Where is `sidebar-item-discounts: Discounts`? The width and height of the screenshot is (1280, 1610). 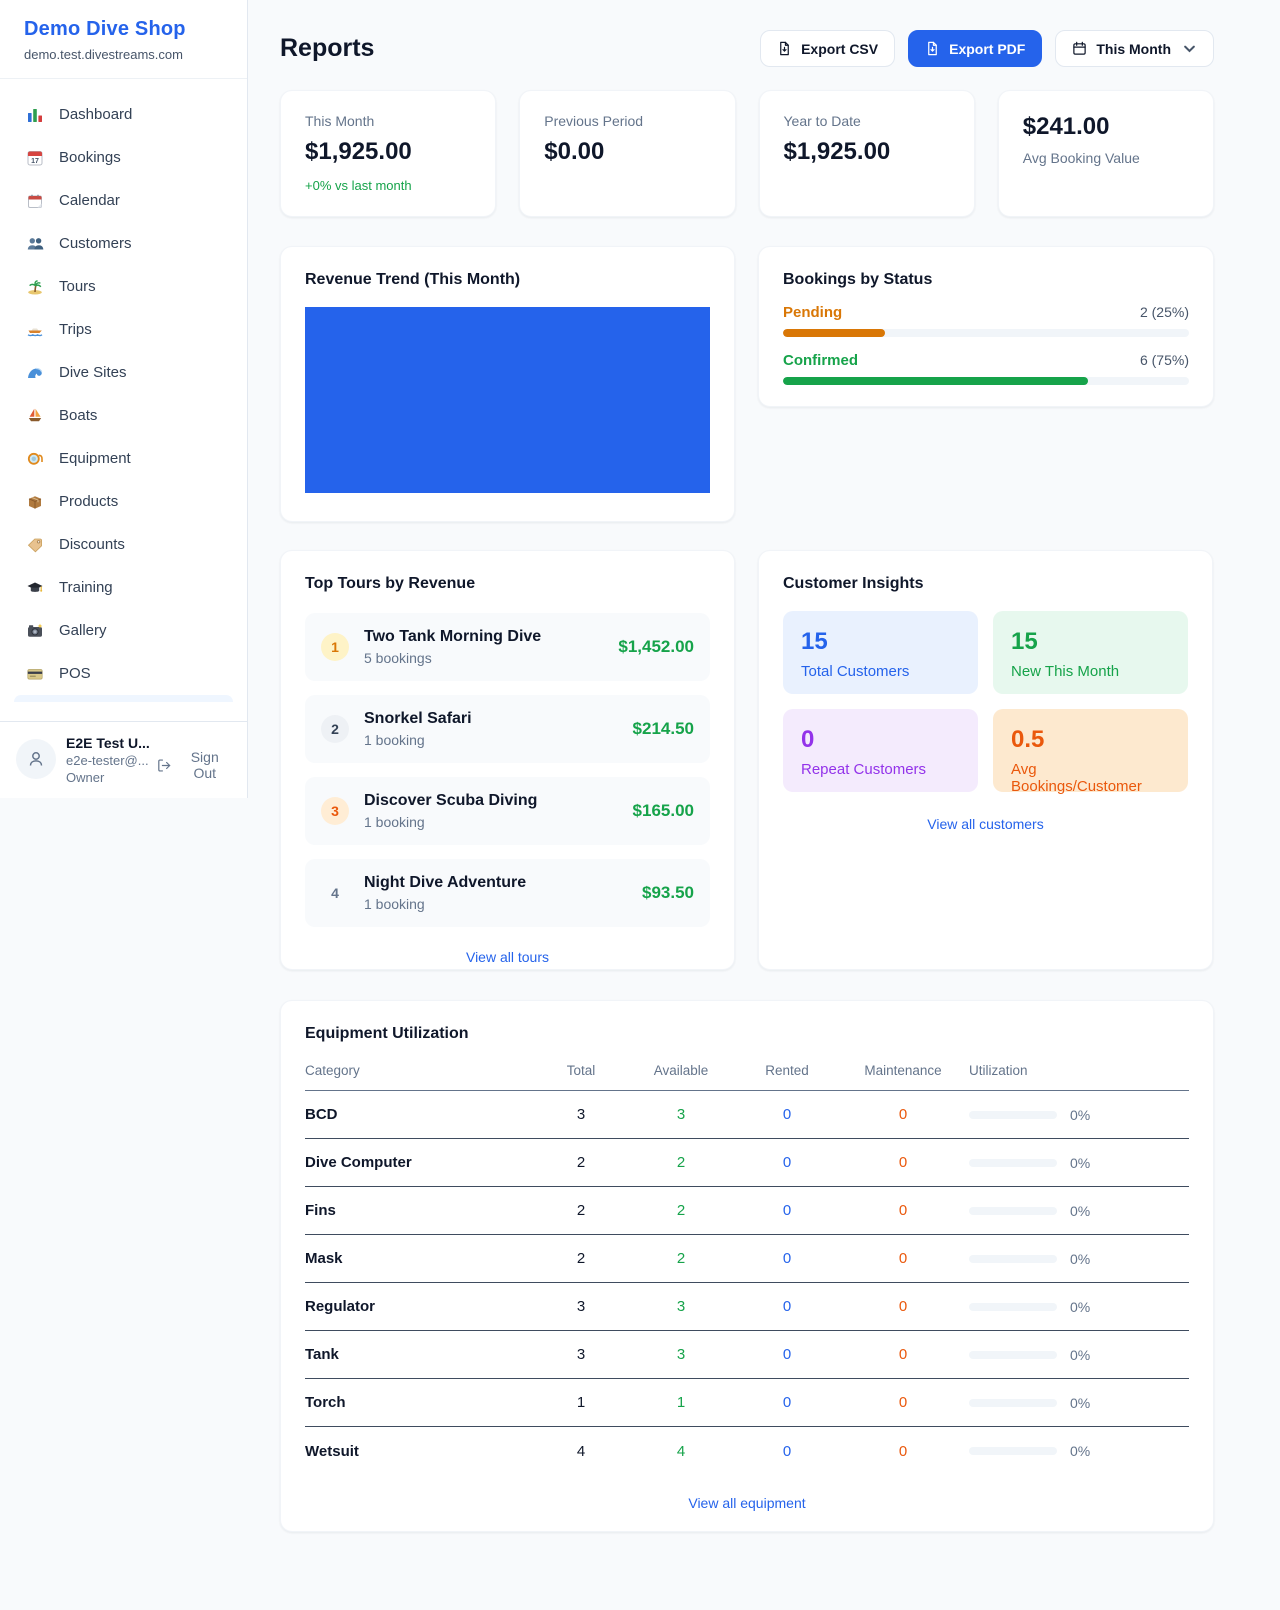
sidebar-item-discounts: Discounts is located at coordinates (123, 544).